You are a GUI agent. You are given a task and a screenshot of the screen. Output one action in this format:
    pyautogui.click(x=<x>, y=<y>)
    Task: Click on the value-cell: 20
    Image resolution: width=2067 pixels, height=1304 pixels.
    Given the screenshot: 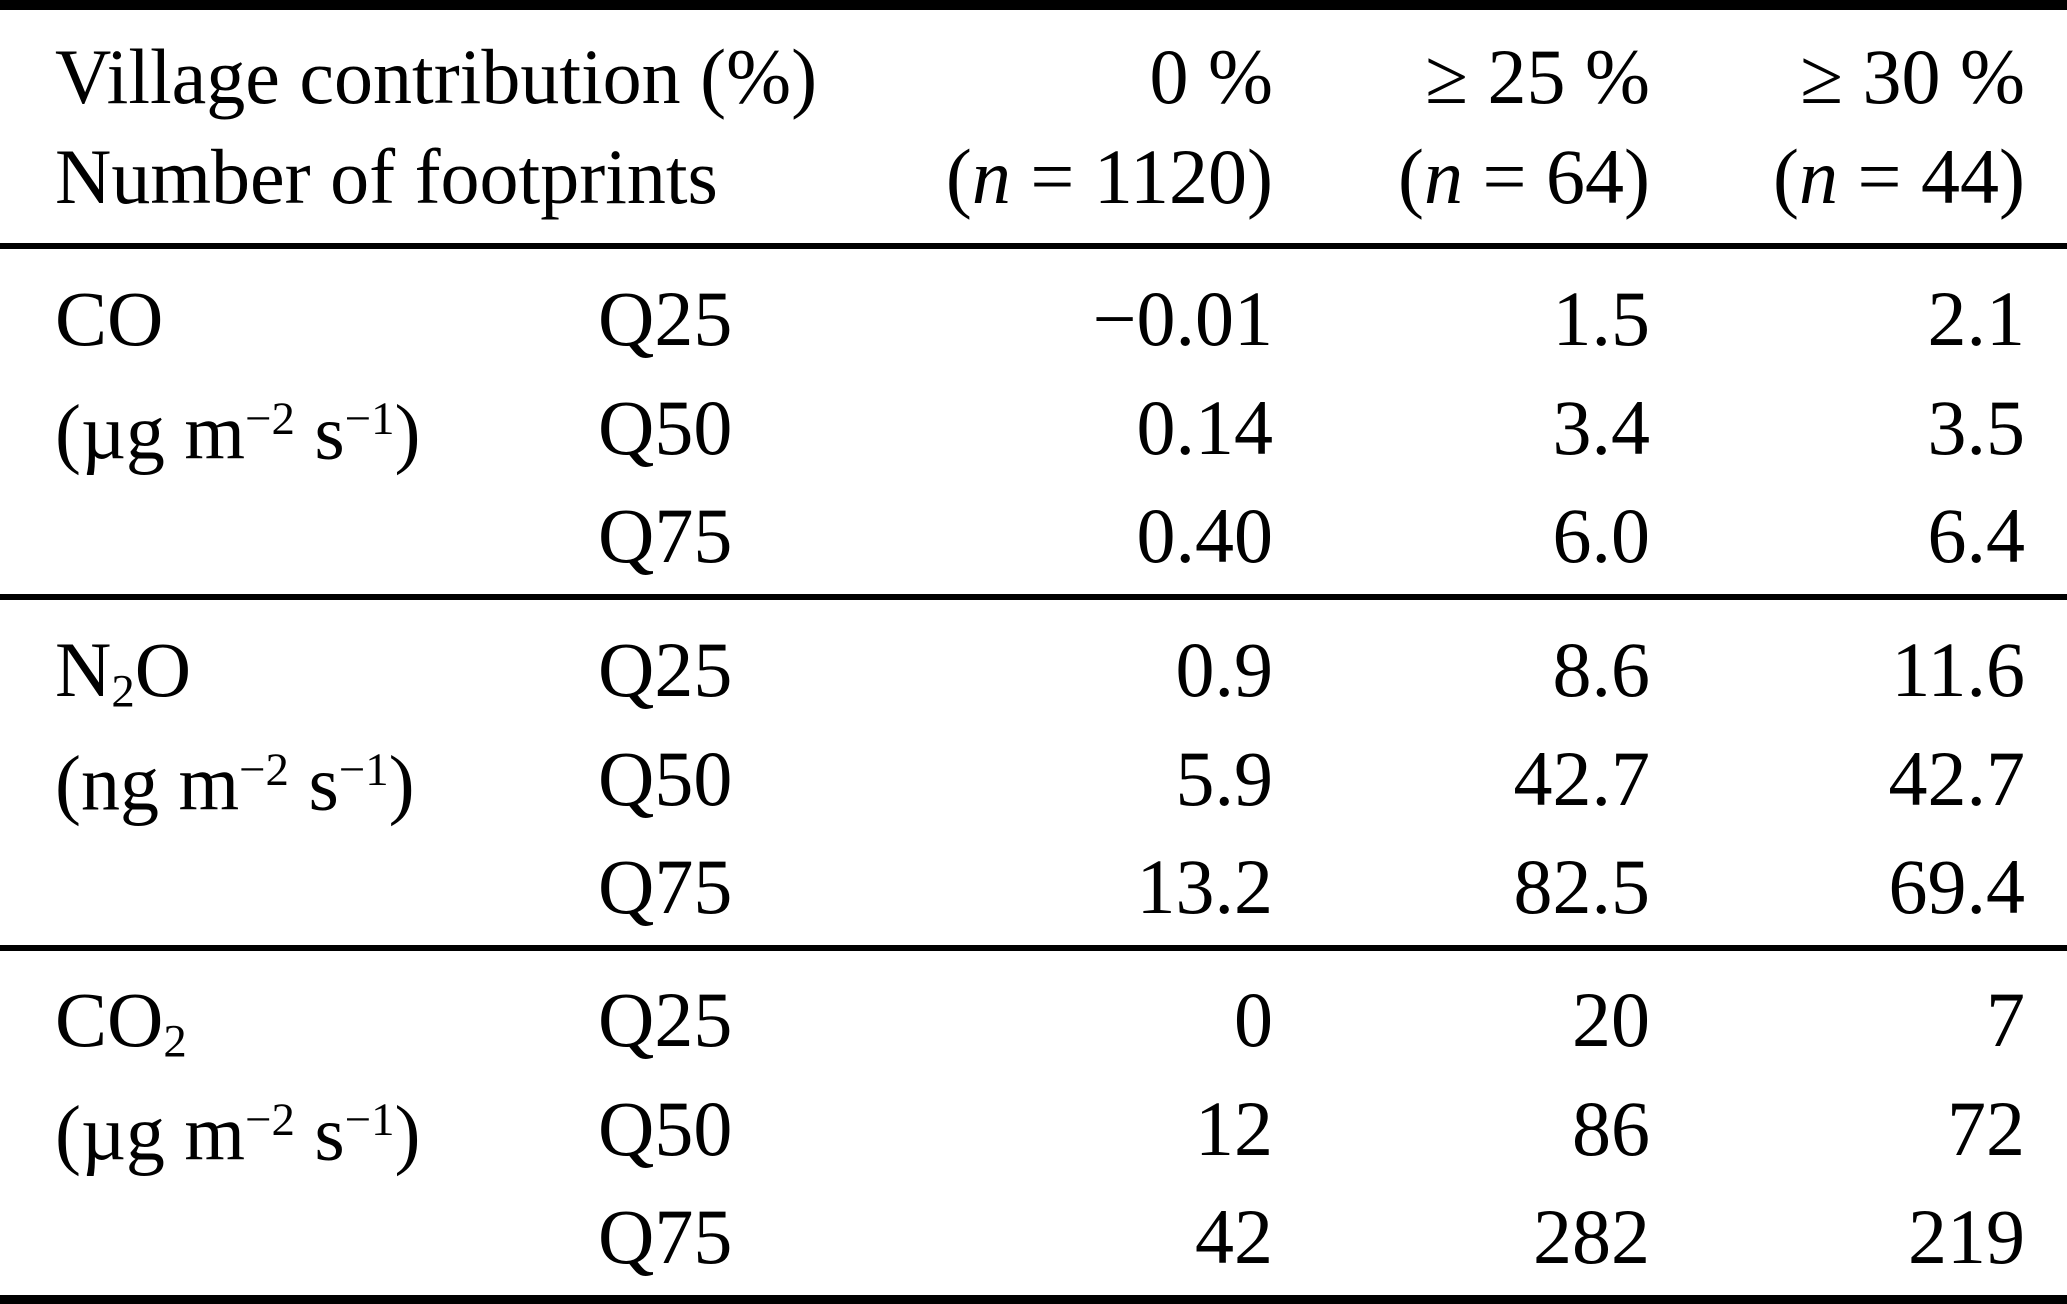 What is the action you would take?
    pyautogui.click(x=1611, y=1019)
    